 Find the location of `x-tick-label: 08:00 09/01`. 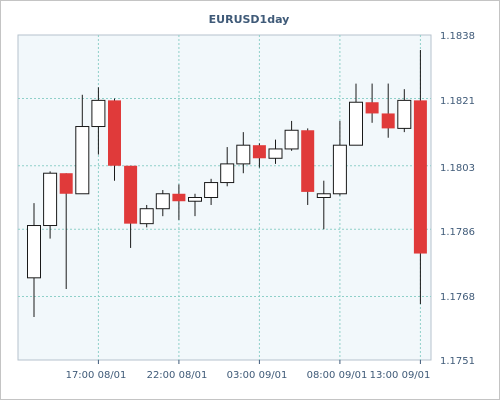

x-tick-label: 08:00 09/01 is located at coordinates (337, 375).